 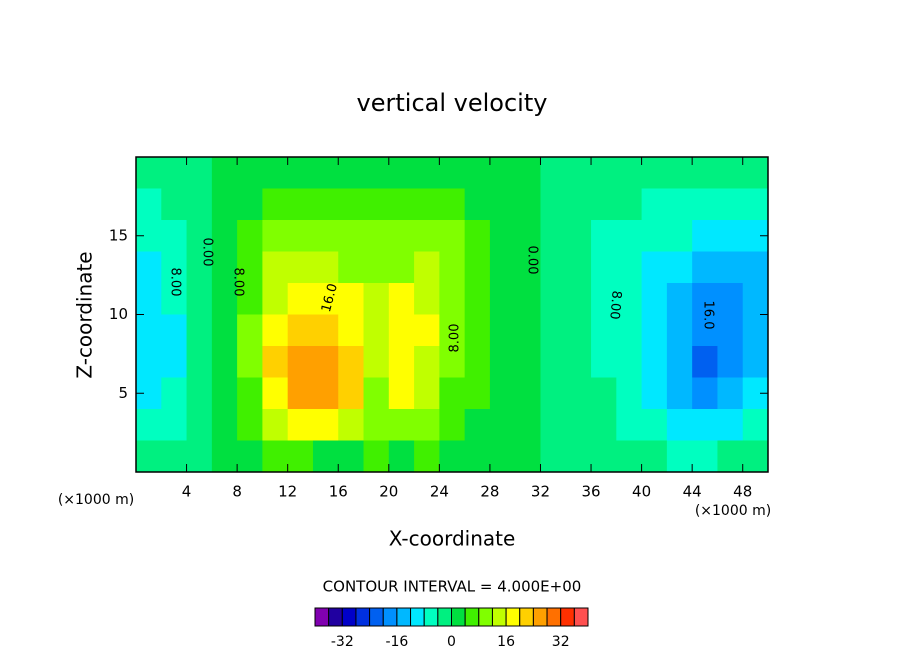 I want to click on colorbar-tick-label: -16, so click(x=396, y=642).